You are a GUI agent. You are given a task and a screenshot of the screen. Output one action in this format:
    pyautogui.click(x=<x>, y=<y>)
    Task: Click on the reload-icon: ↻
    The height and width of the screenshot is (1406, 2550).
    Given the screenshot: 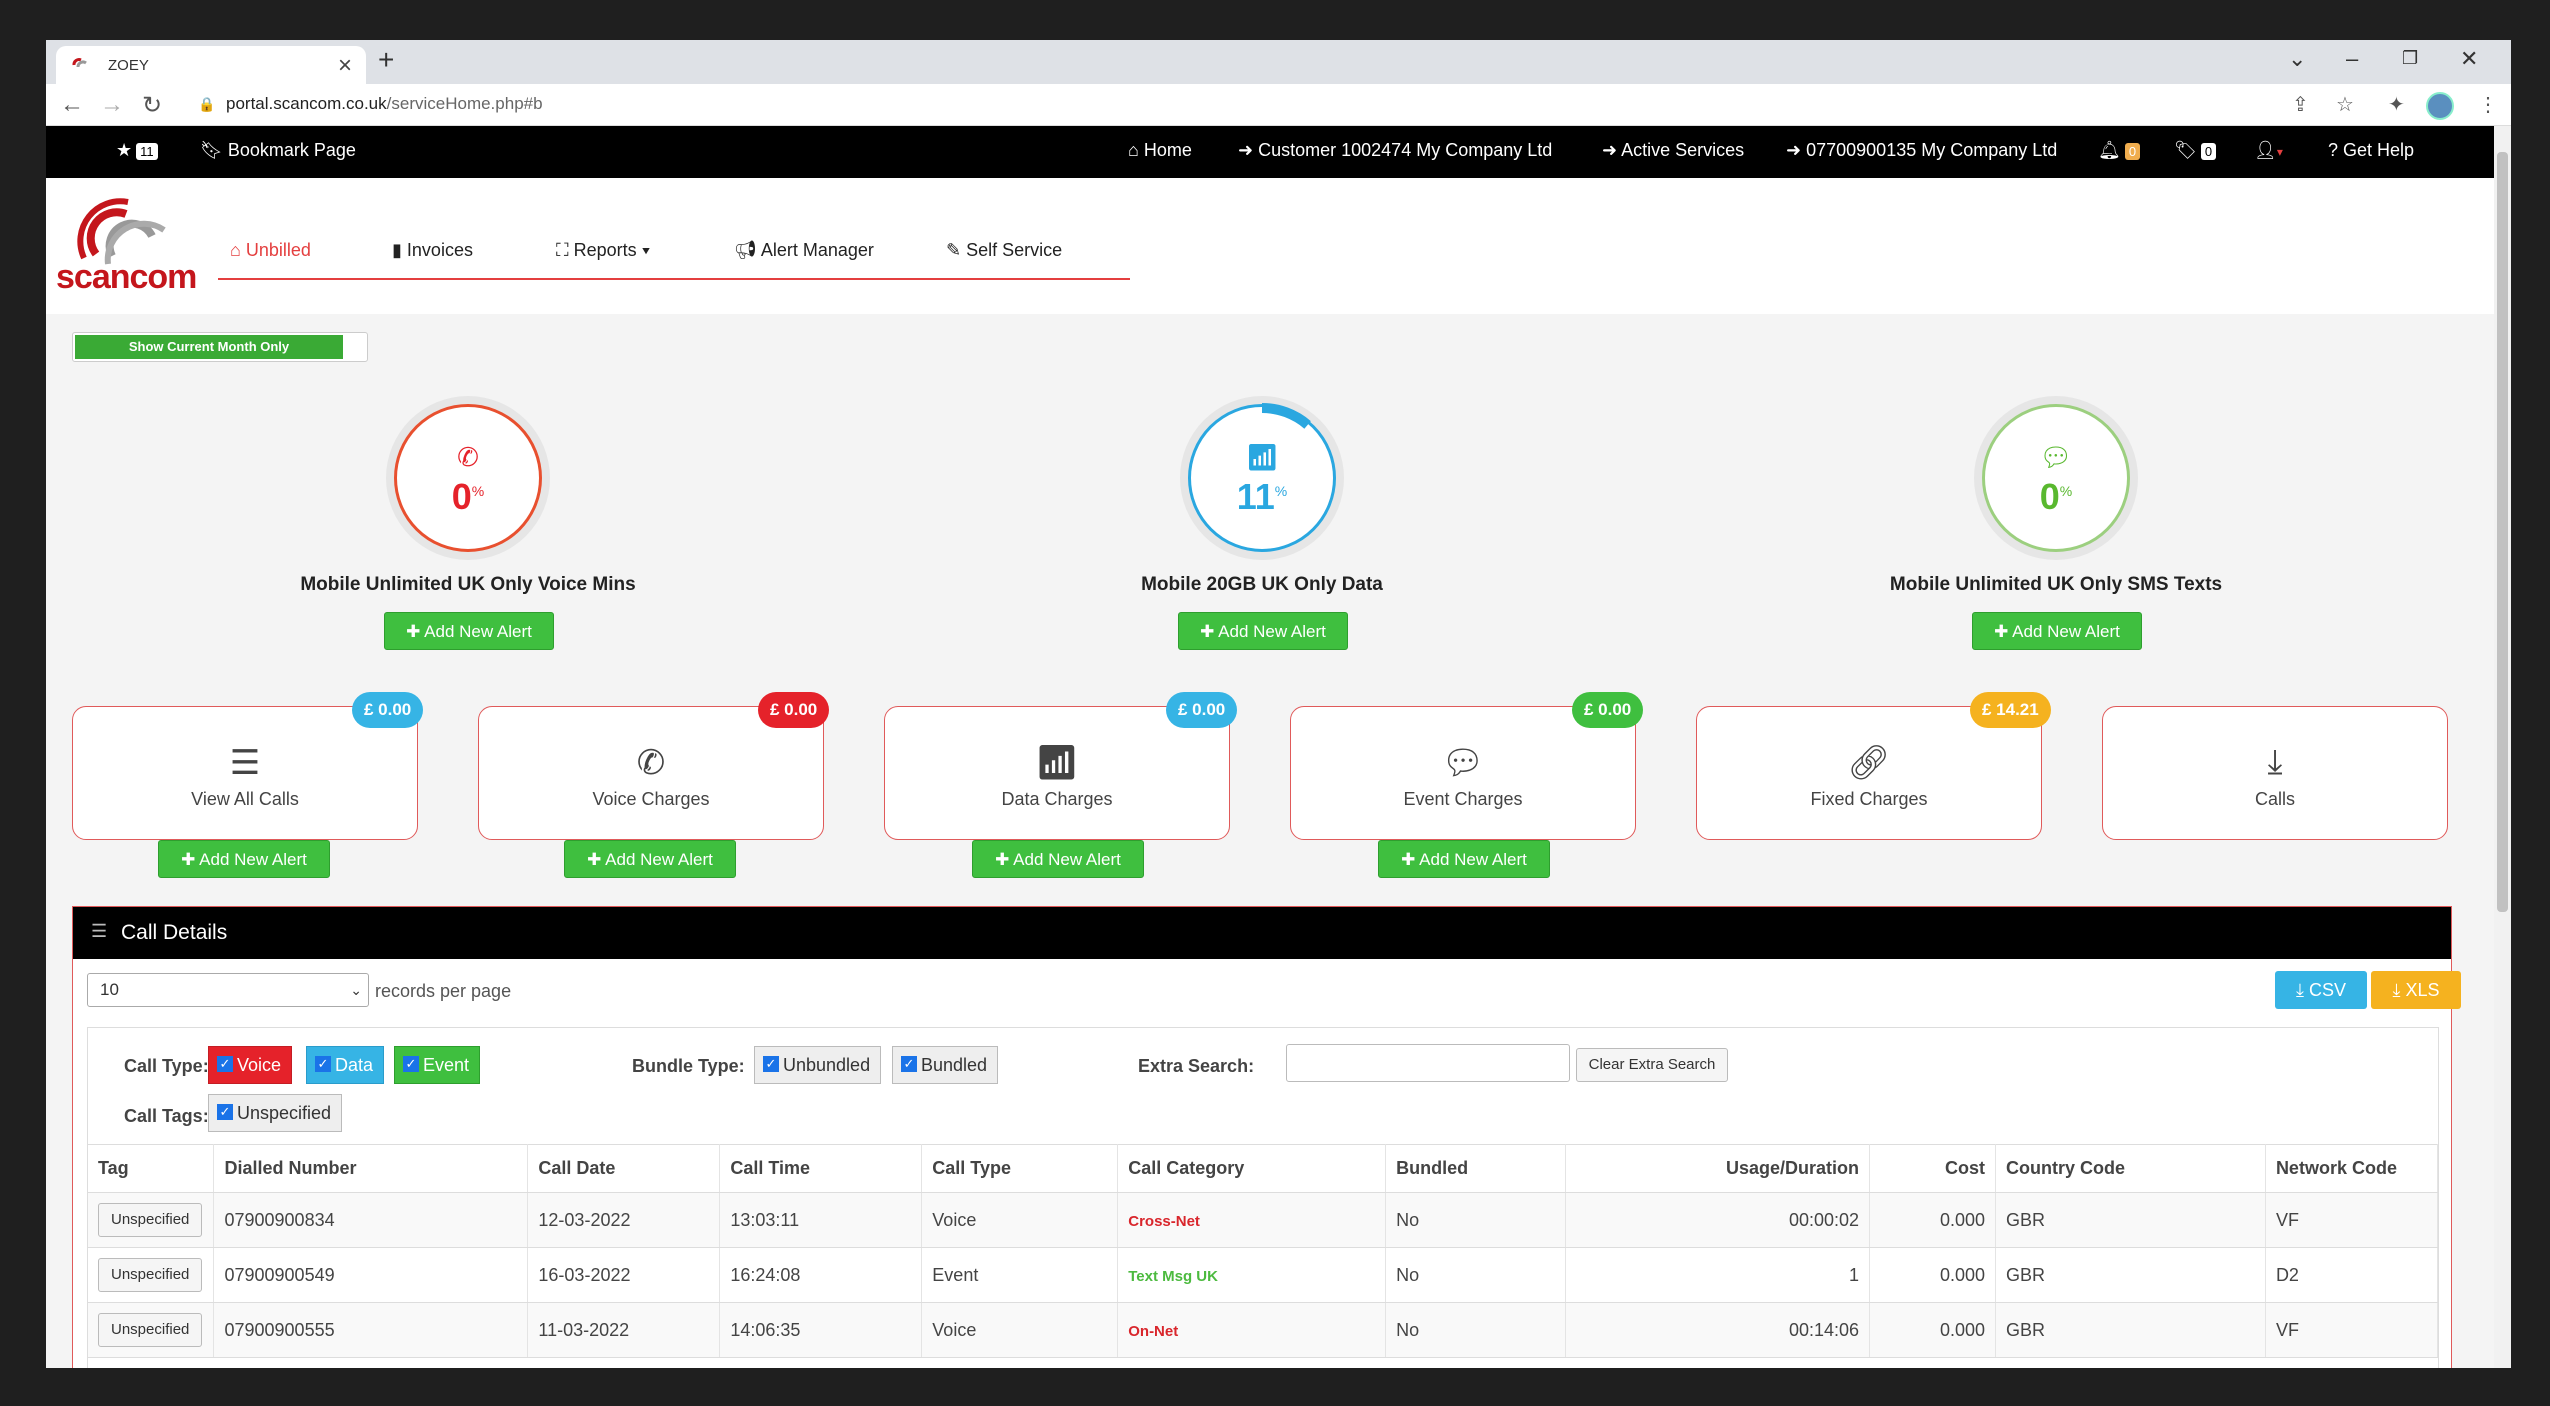 What is the action you would take?
    pyautogui.click(x=152, y=105)
    